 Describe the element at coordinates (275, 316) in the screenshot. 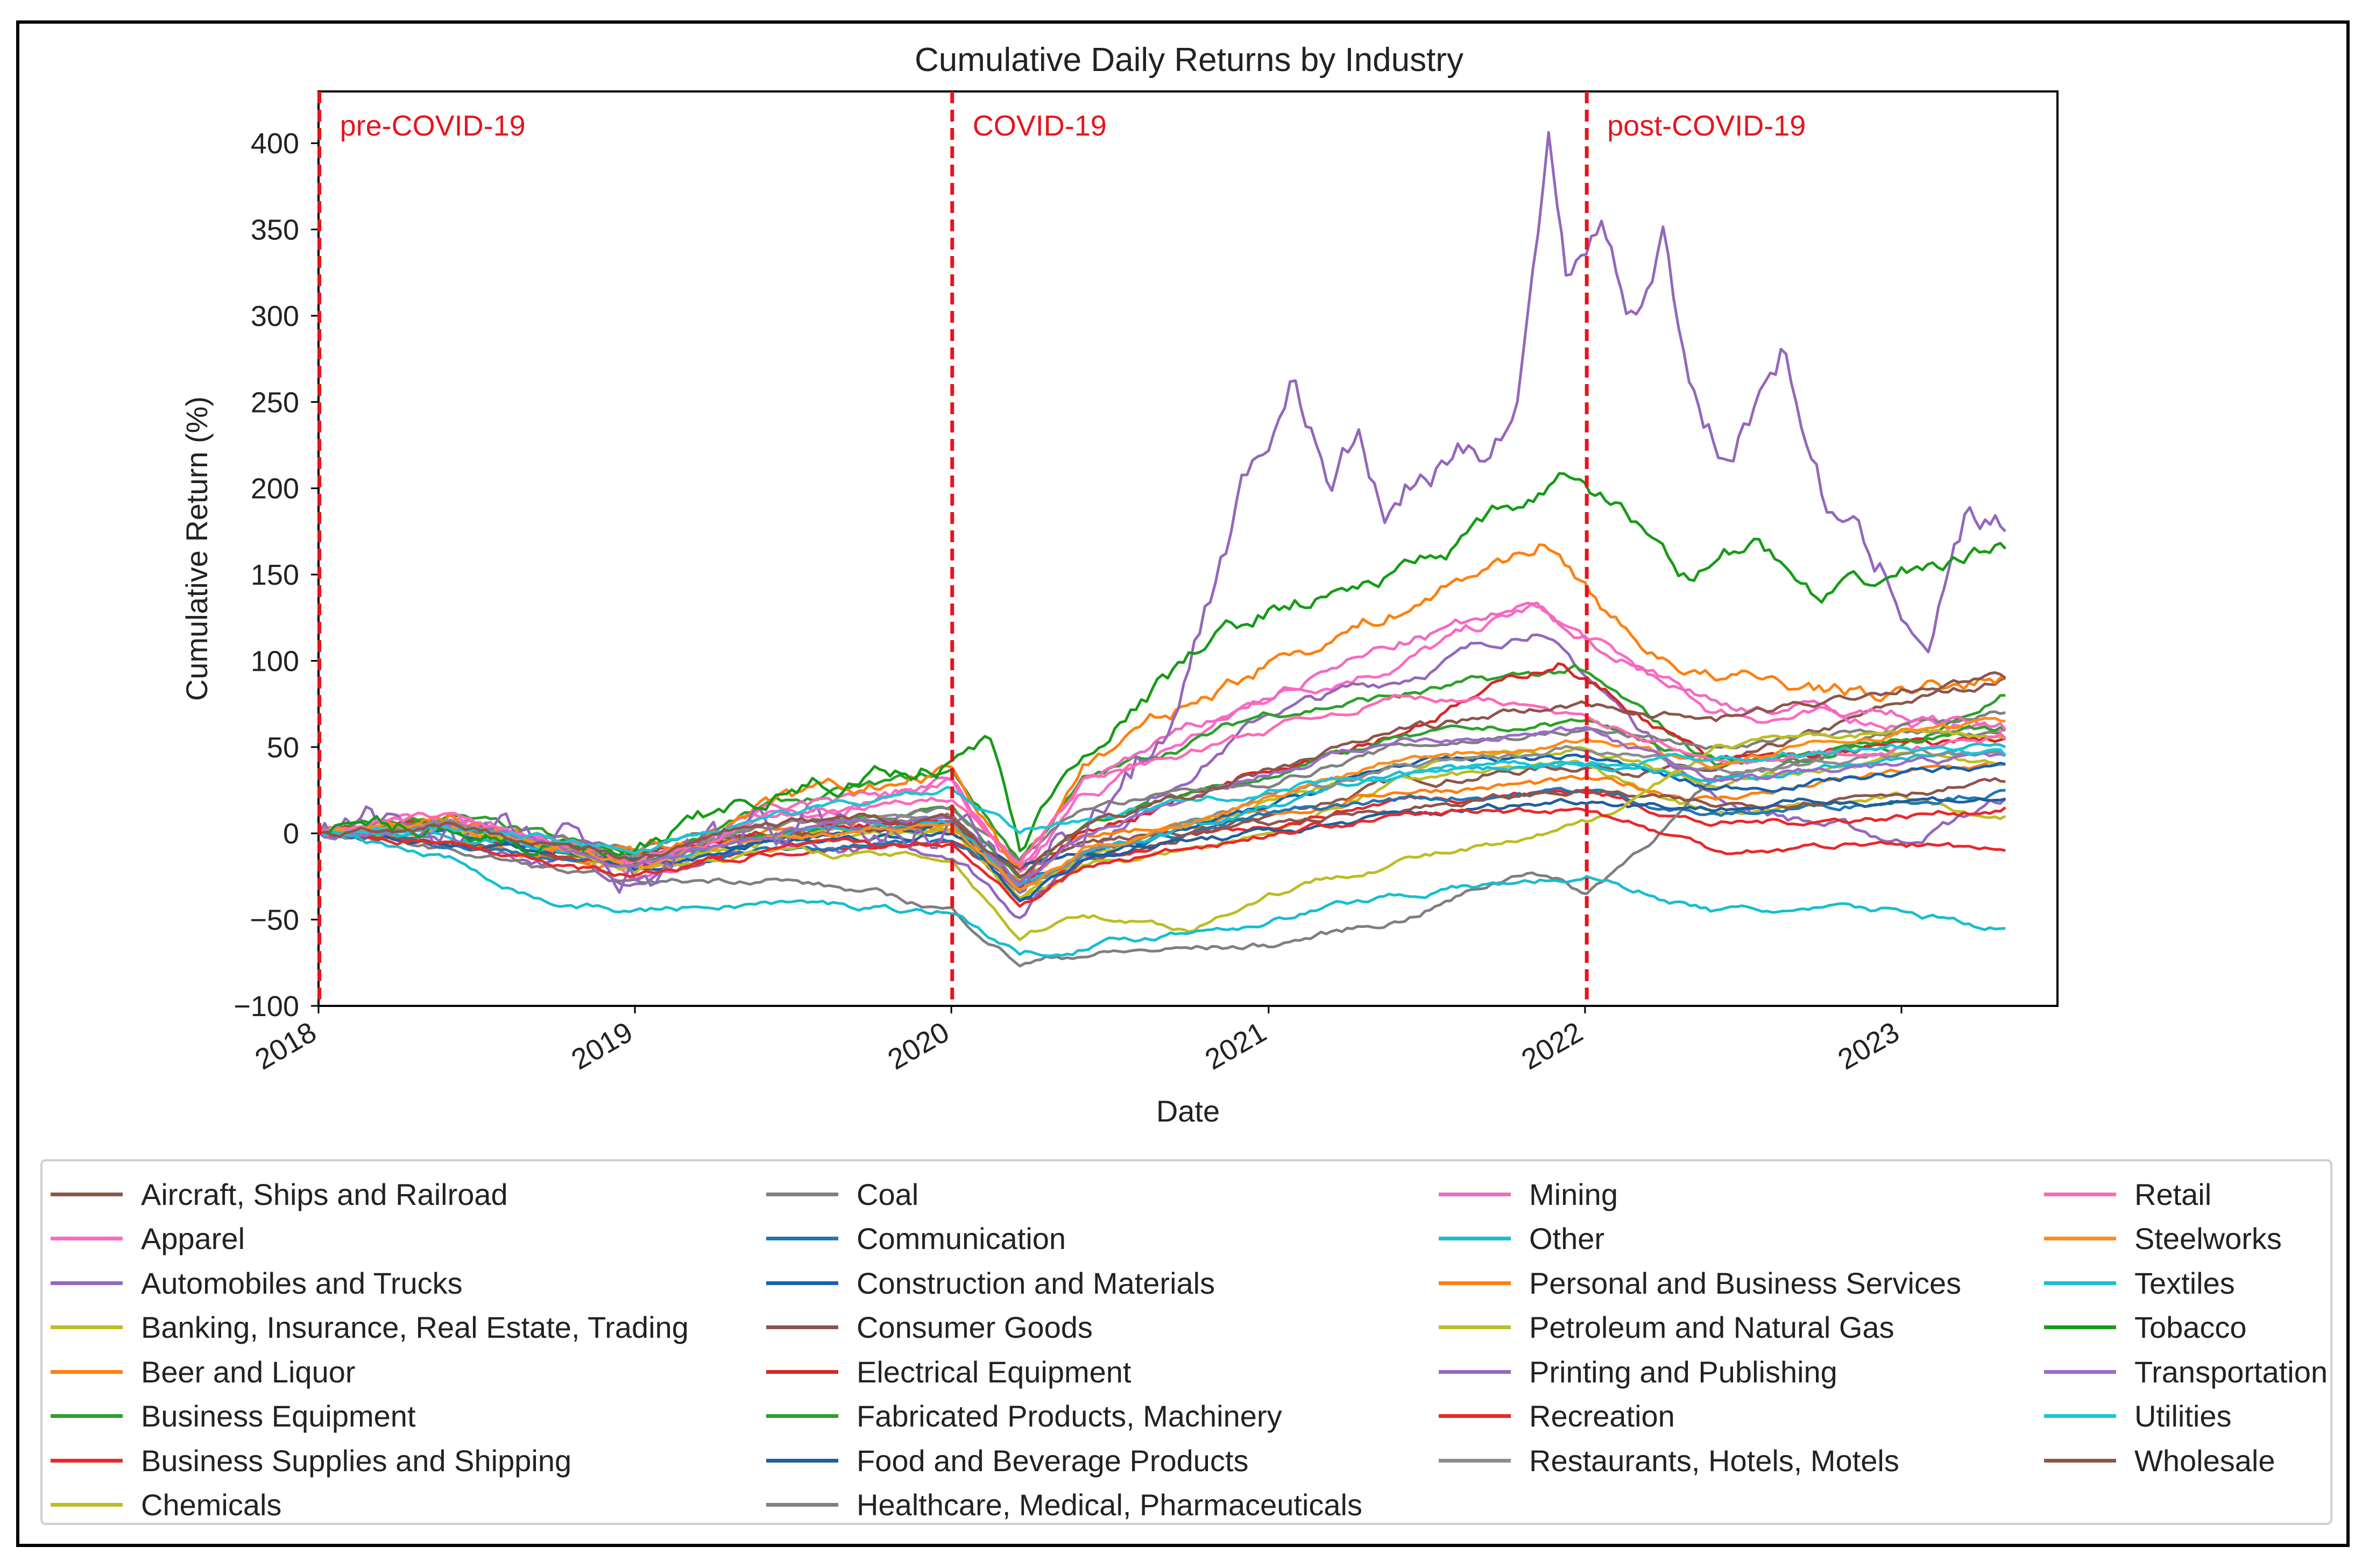

I see `y-tick-label: 300` at that location.